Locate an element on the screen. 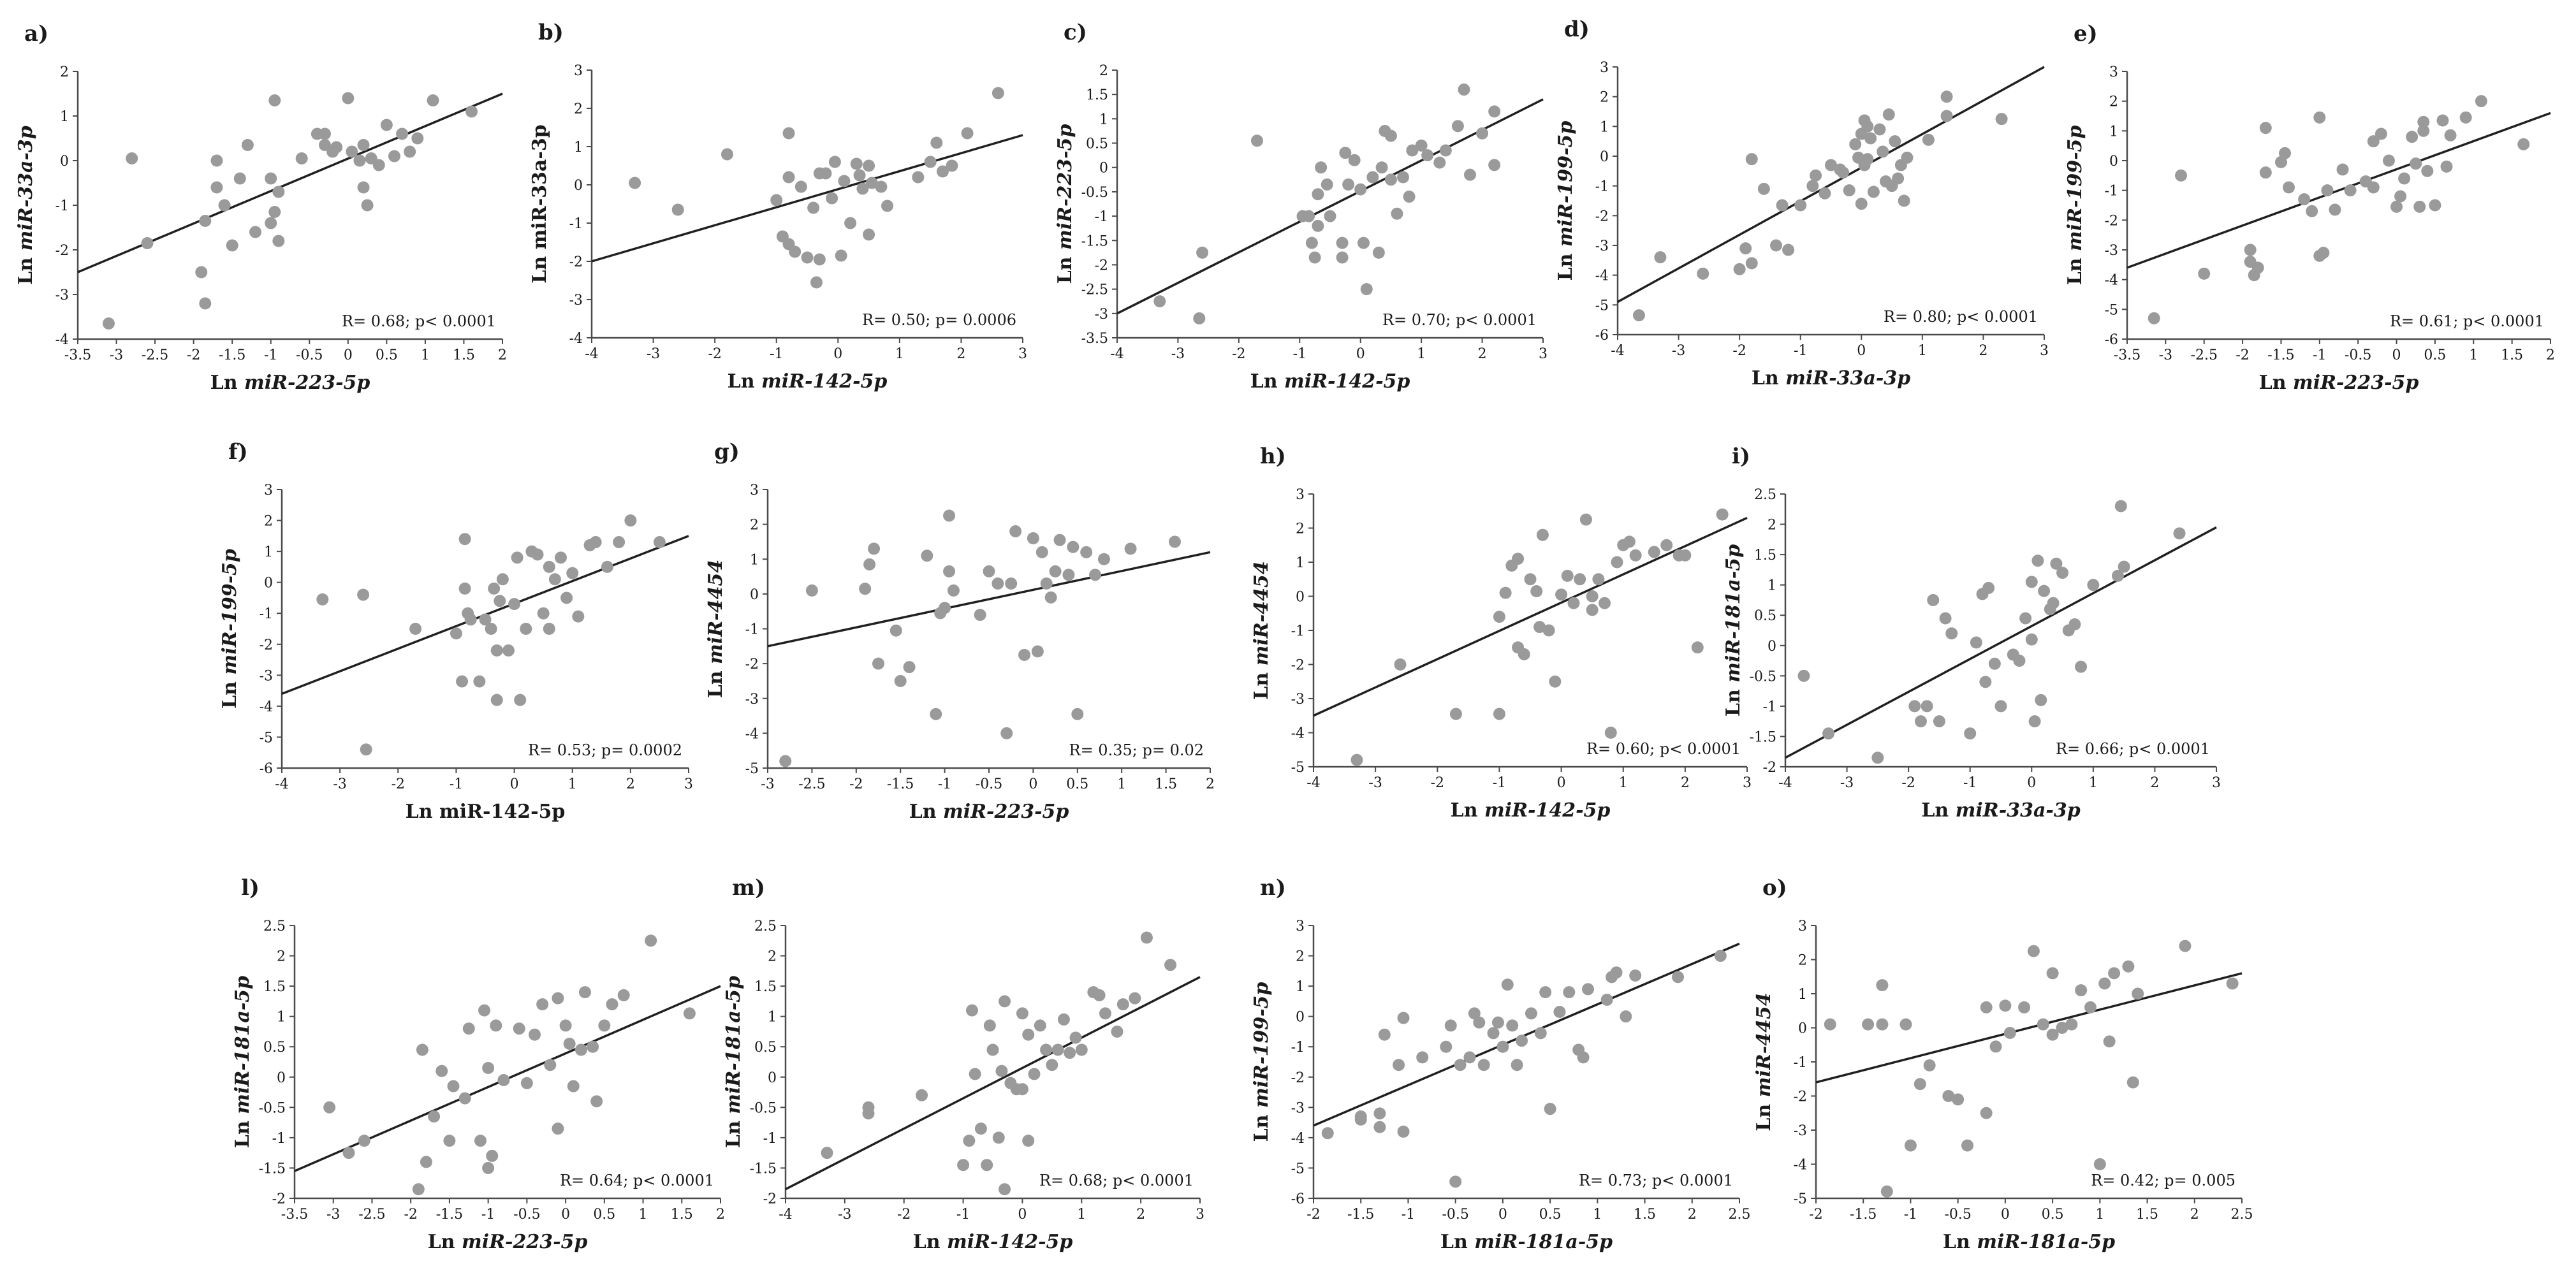 The height and width of the screenshot is (1278, 2576). y-tick-label: 2.5 is located at coordinates (765, 926).